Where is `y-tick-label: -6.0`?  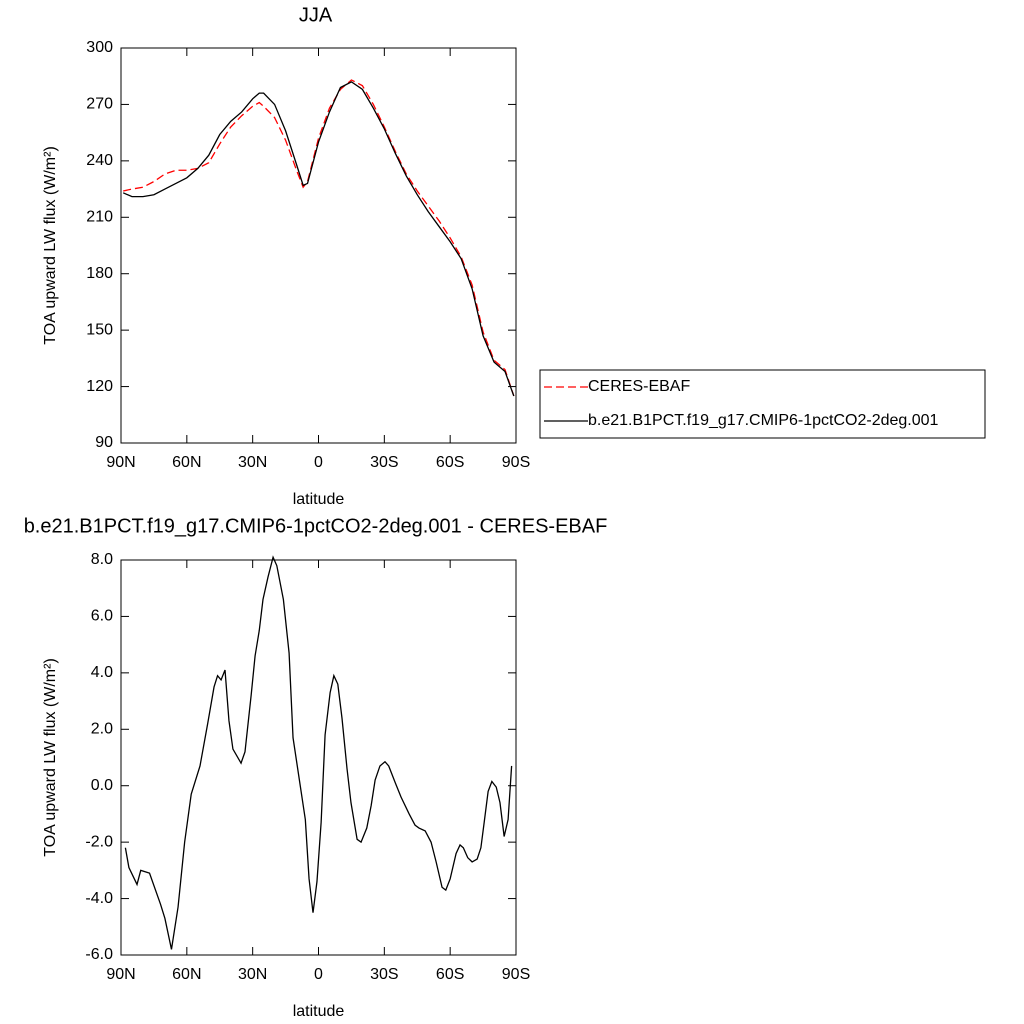 y-tick-label: -6.0 is located at coordinates (99, 954).